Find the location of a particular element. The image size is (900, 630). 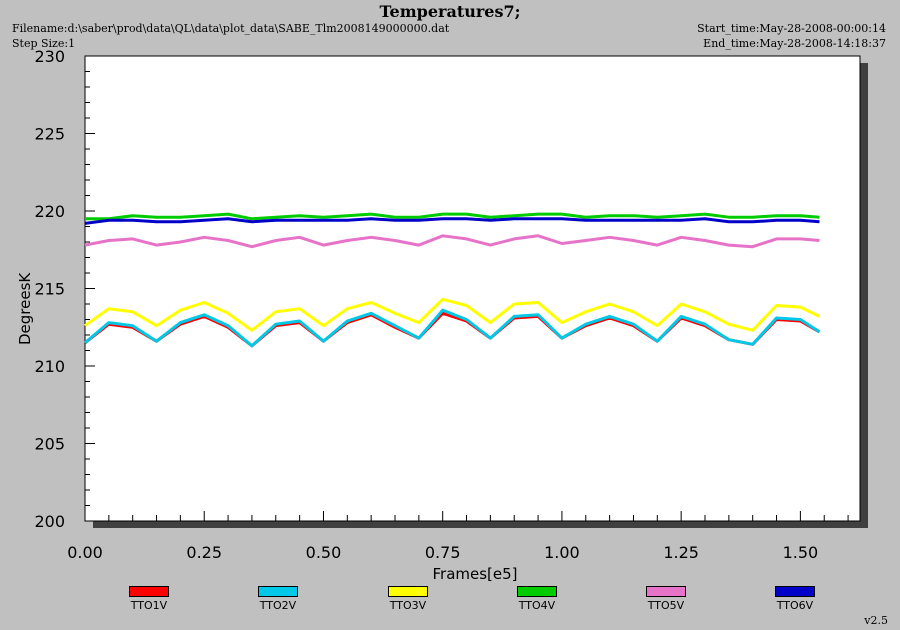

x-tick-label: 1.50 is located at coordinates (801, 552).